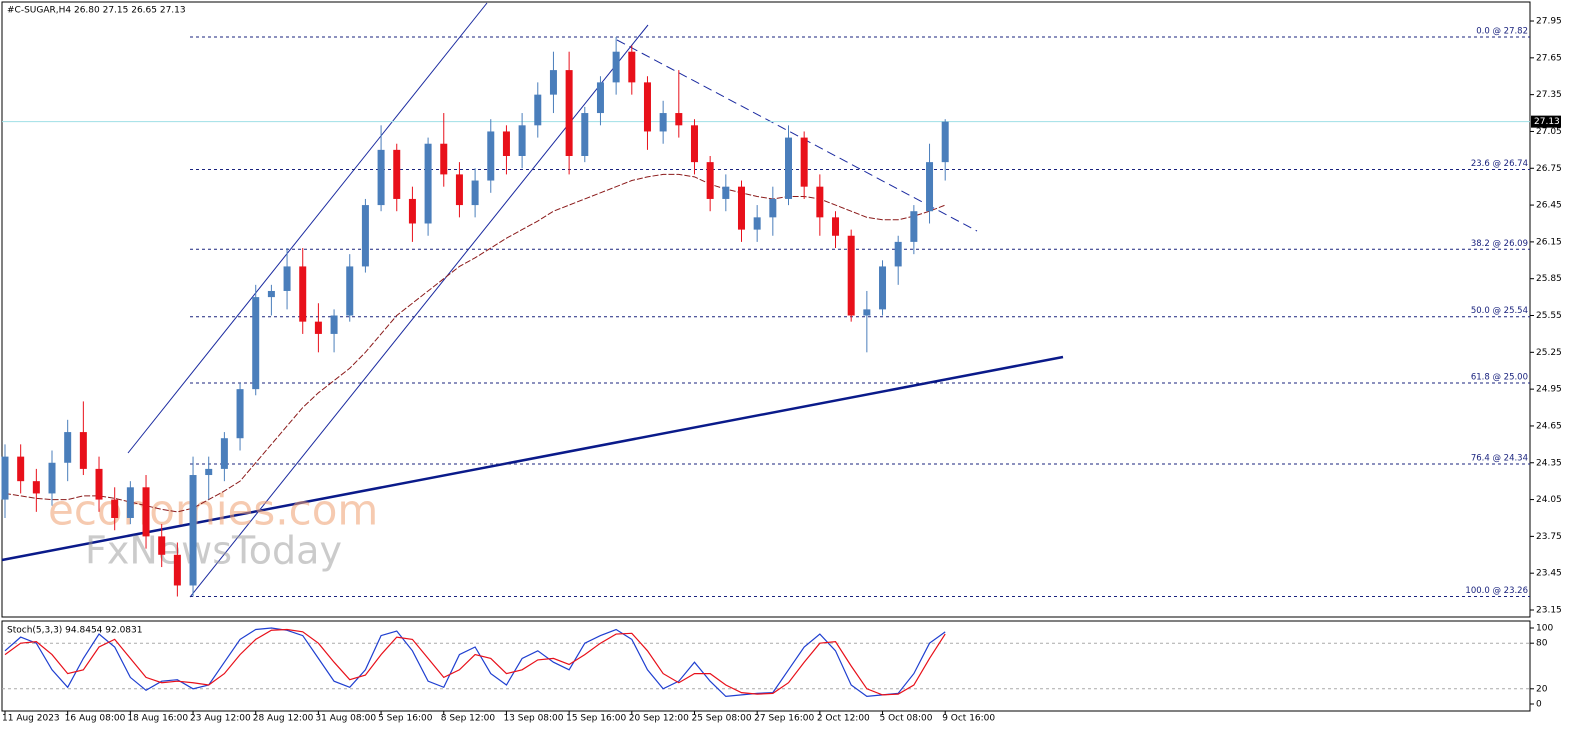 The image size is (1596, 743). What do you see at coordinates (31, 719) in the screenshot?
I see `x-tick-label: 11 Aug 2023` at bounding box center [31, 719].